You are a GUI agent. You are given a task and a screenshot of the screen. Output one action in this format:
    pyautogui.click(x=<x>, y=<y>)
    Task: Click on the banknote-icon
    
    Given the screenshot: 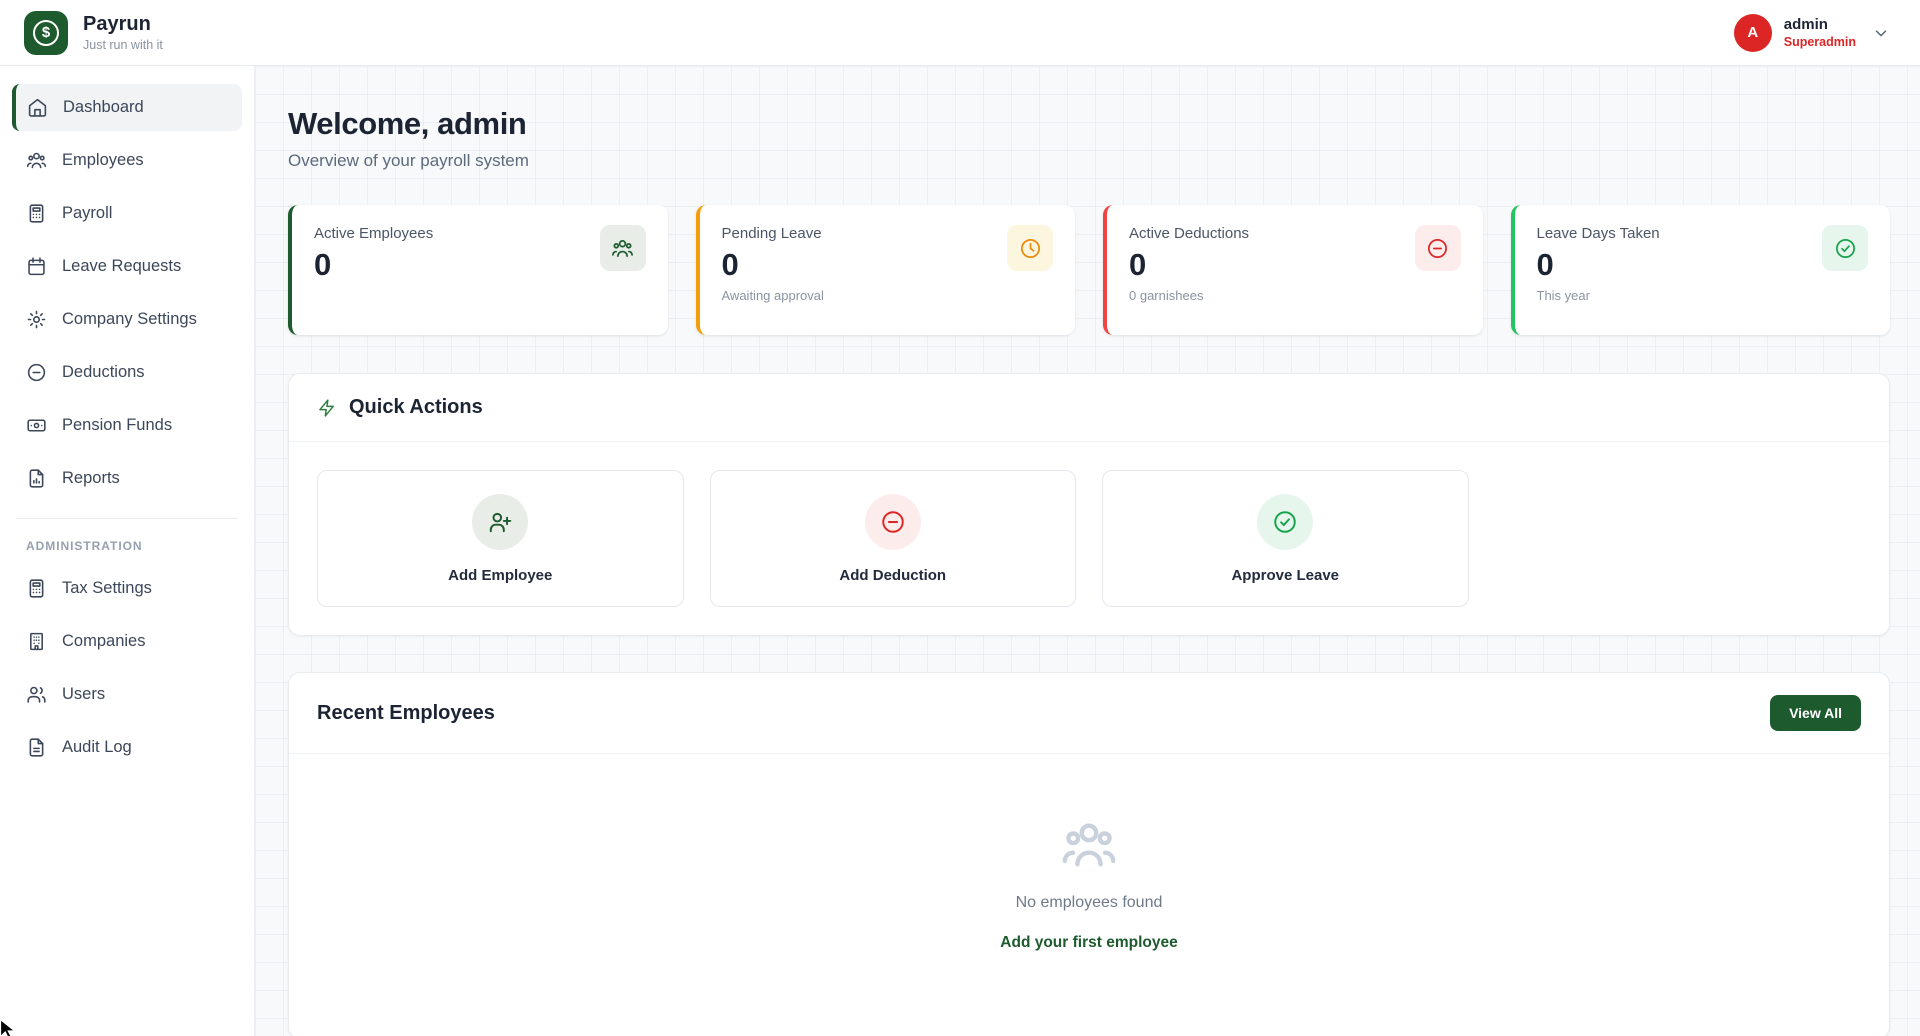 What is the action you would take?
    pyautogui.click(x=36, y=425)
    